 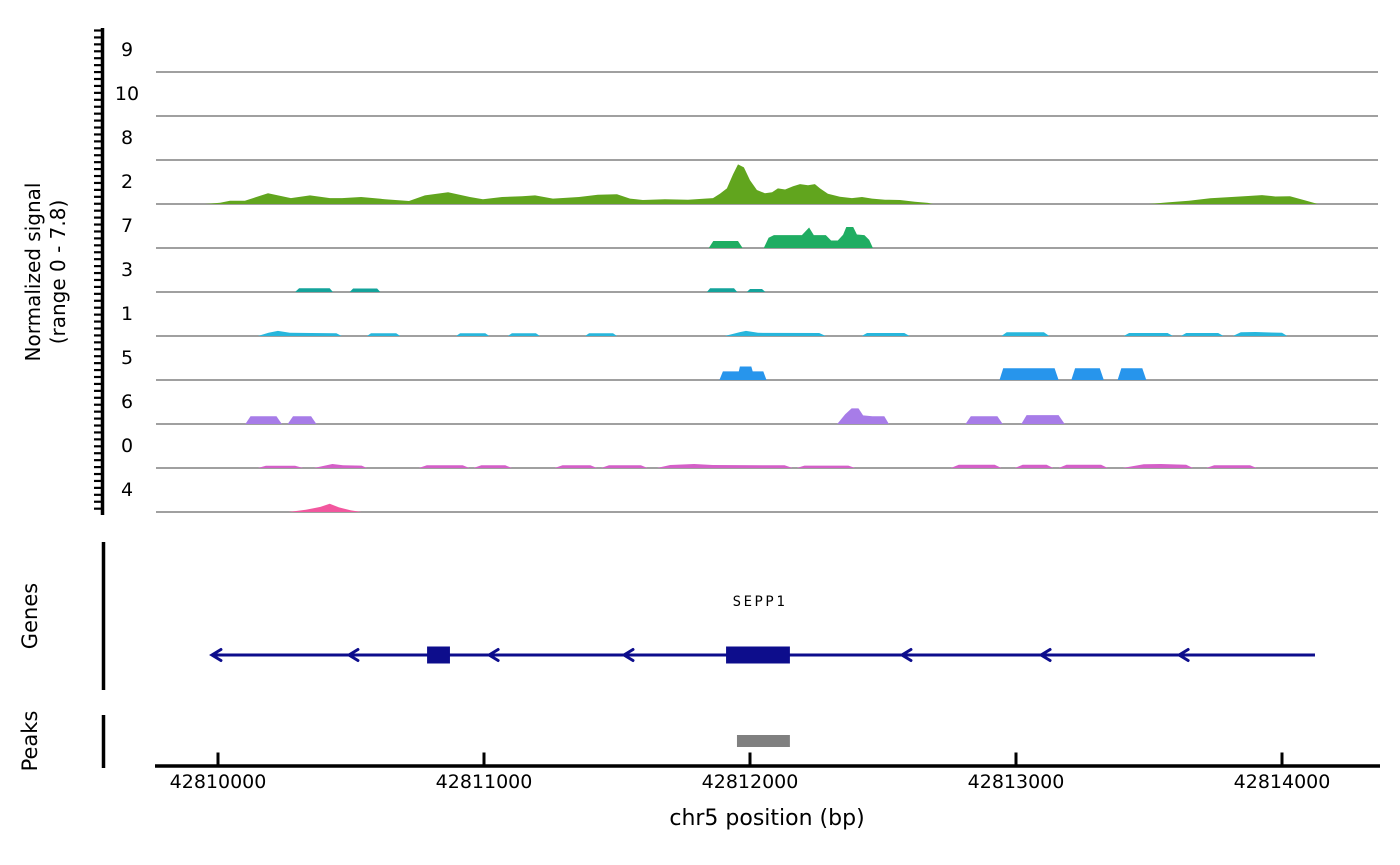 I want to click on track-label-6: 6, so click(x=127, y=402).